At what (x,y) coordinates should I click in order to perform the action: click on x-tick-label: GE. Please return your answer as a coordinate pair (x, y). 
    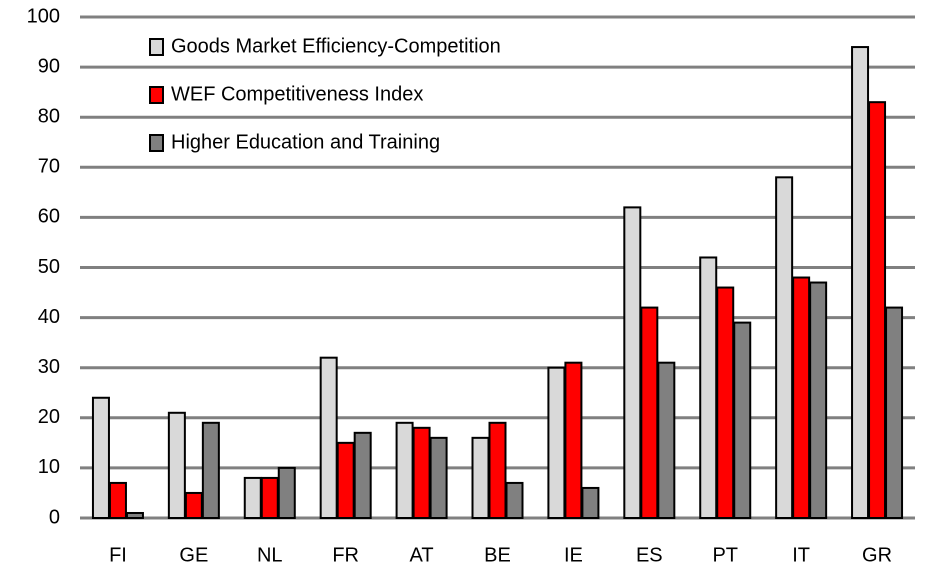
    Looking at the image, I should click on (193, 555).